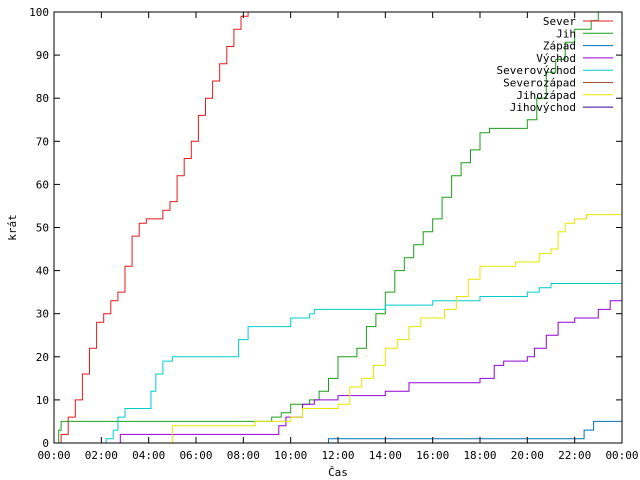 The width and height of the screenshot is (640, 480). Describe the element at coordinates (539, 83) in the screenshot. I see `legend-label: Severozápad` at that location.